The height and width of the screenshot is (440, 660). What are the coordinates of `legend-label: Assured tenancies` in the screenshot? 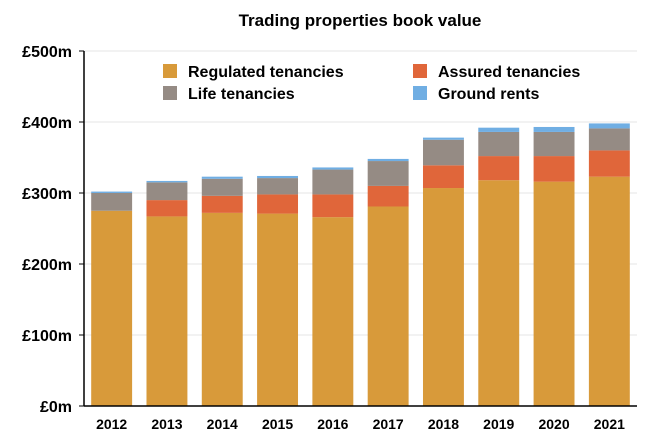 It's located at (509, 72).